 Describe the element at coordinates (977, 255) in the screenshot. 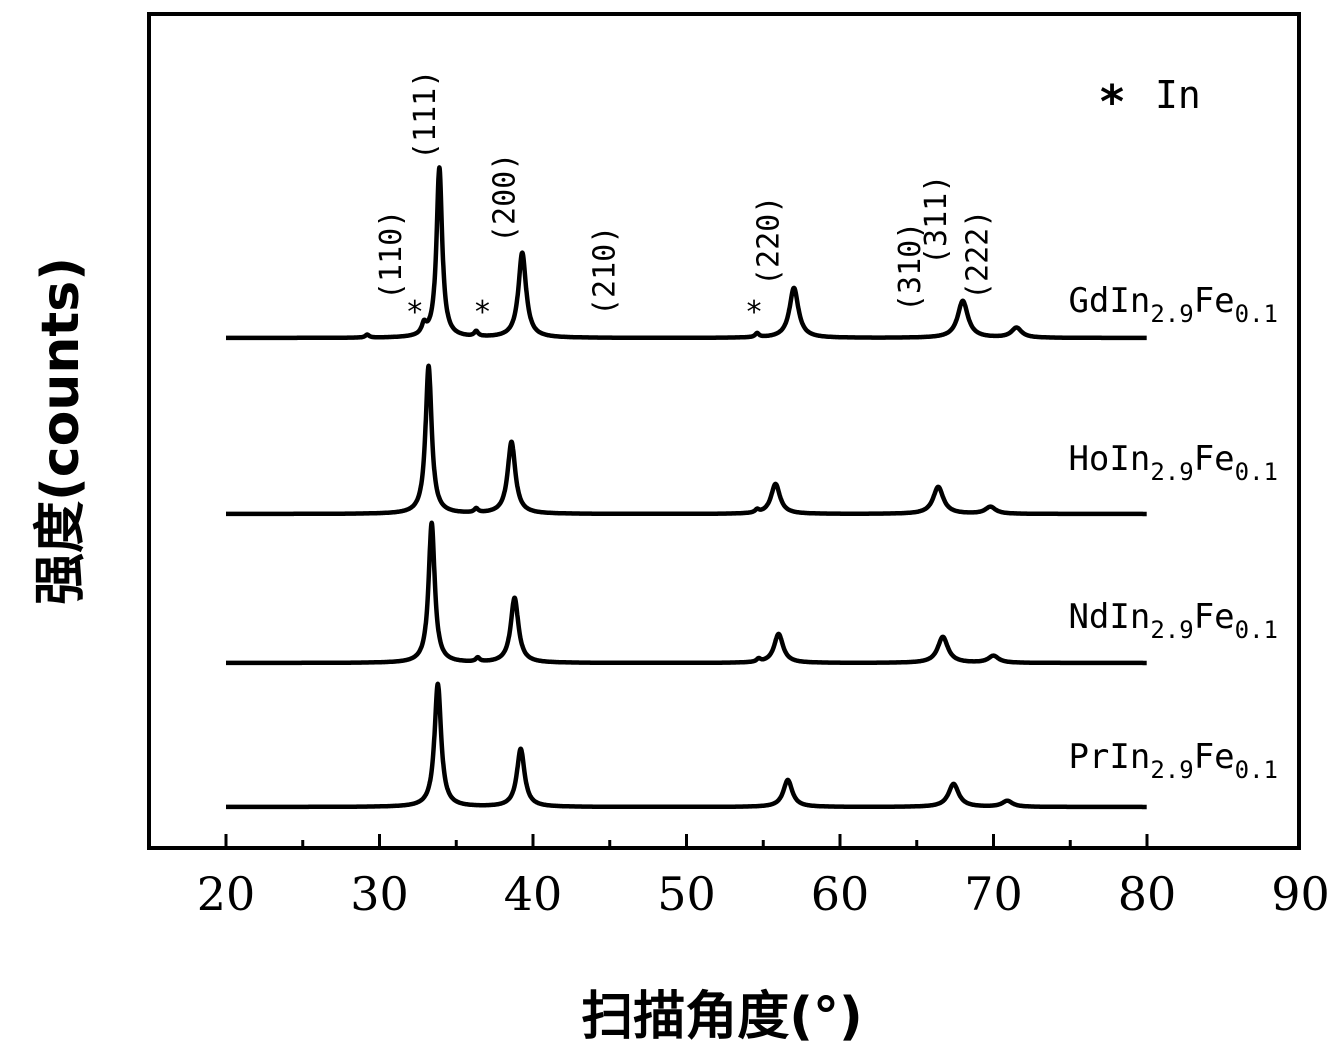

I see `hkl-label: (222)` at that location.